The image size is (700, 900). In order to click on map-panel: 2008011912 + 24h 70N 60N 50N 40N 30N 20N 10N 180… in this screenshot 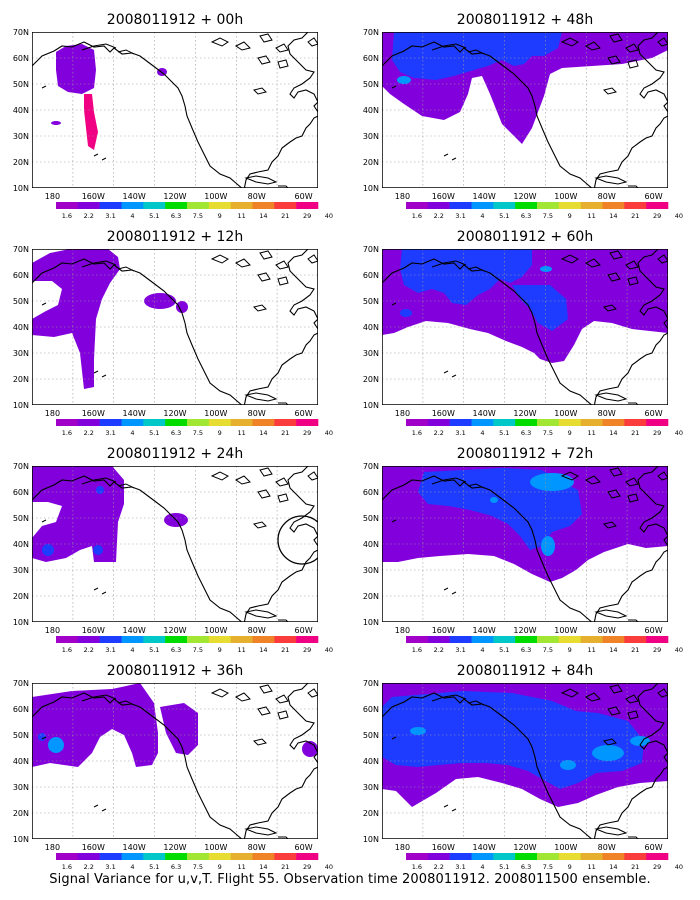, I will do `click(173, 550)`.